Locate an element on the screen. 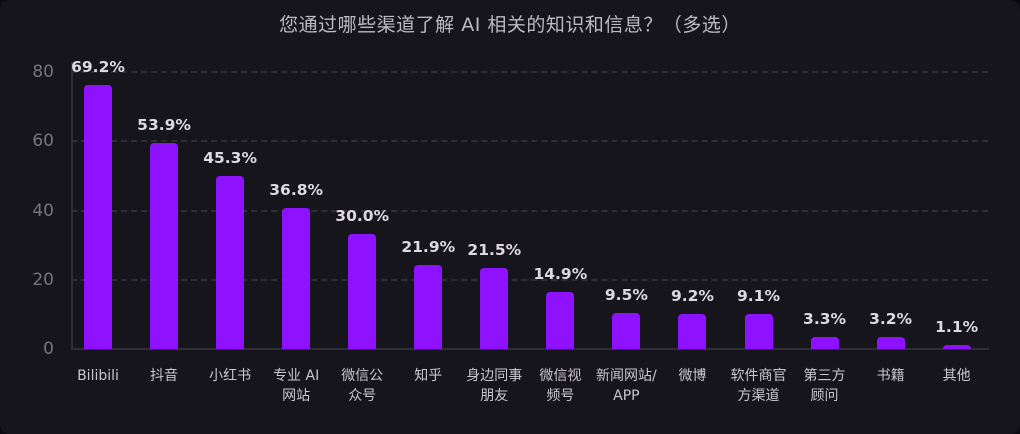 This screenshot has width=1020, height=434. x-axis-line is located at coordinates (530, 349).